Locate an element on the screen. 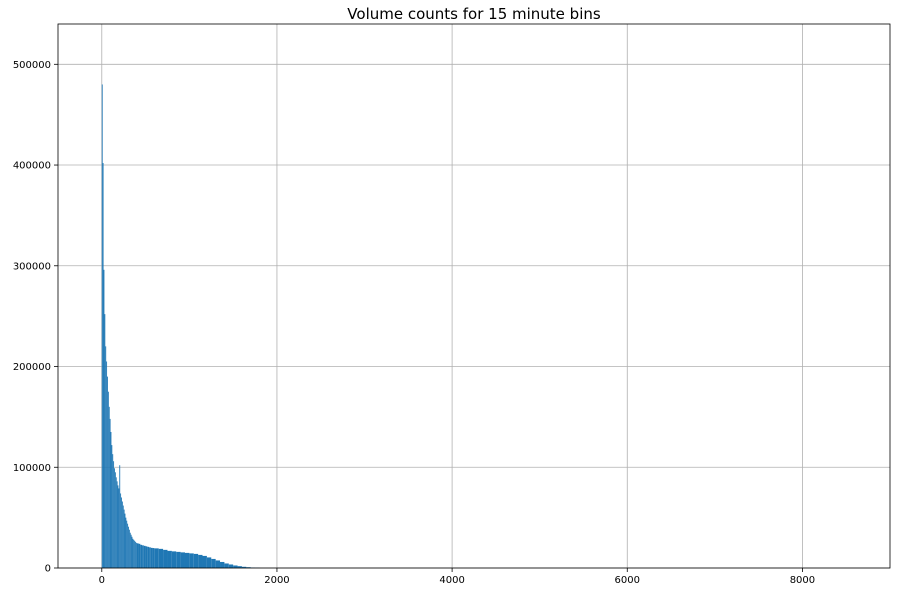 This screenshot has height=592, width=899. x-tick-label: 0 is located at coordinates (102, 580).